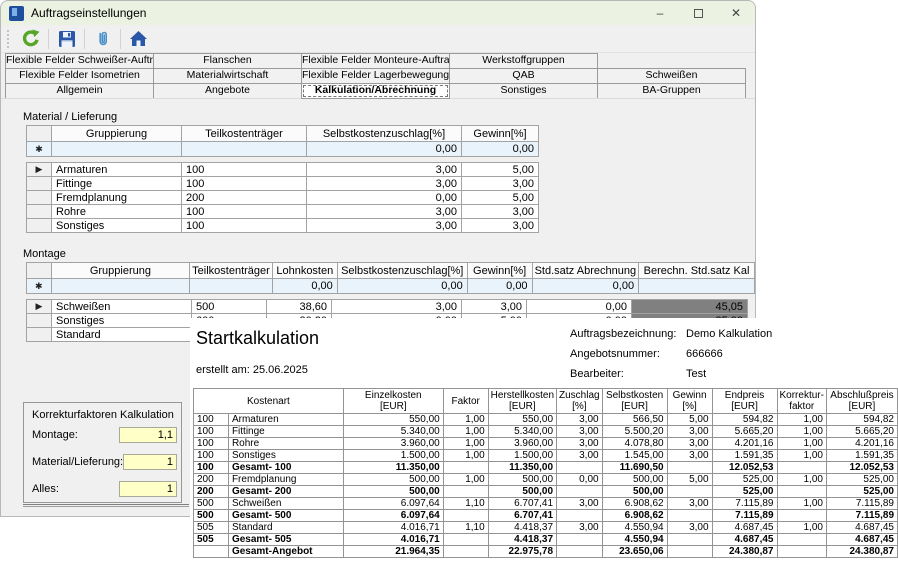 The height and width of the screenshot is (567, 898). What do you see at coordinates (121, 334) in the screenshot?
I see `cell: Standard` at bounding box center [121, 334].